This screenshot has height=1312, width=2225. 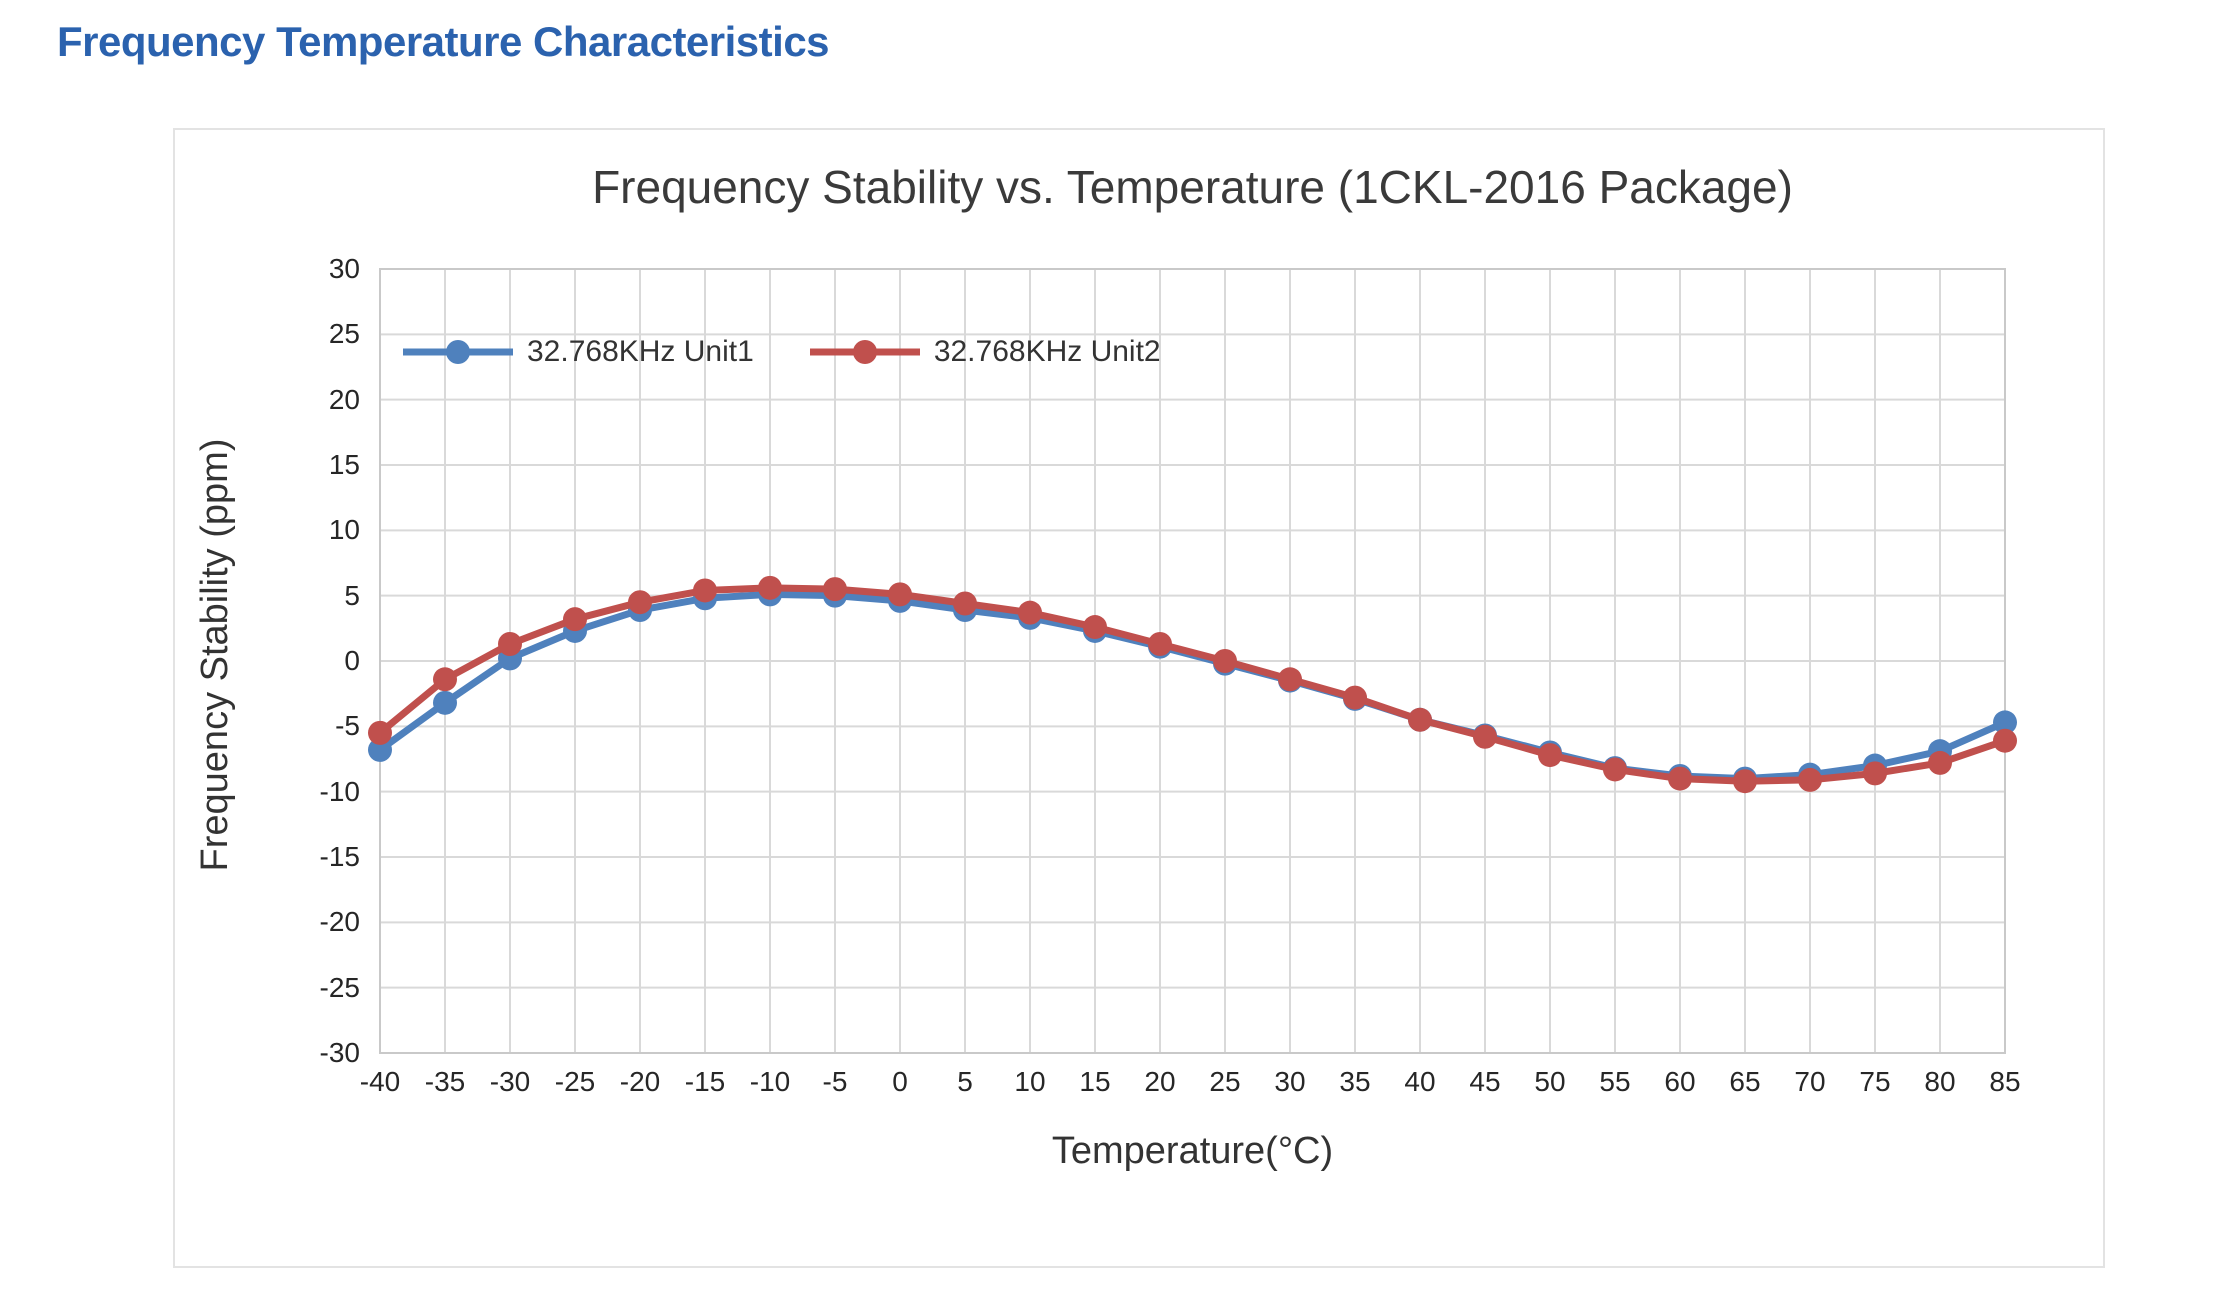 What do you see at coordinates (782, 352) in the screenshot?
I see `chart-legend: 32.768KHz Unit1 32.768KHz Unit2` at bounding box center [782, 352].